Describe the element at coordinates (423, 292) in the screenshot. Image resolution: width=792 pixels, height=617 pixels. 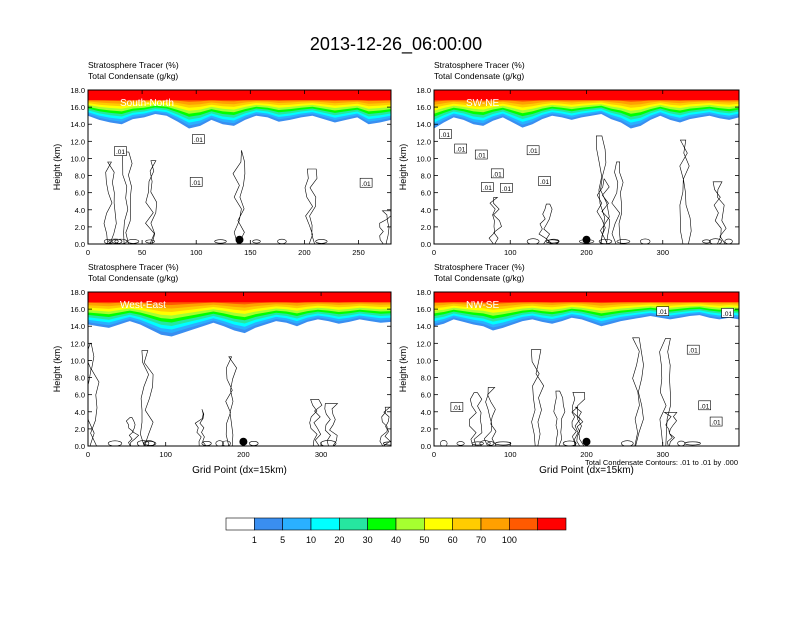
I see `y-tick-label: 18.0` at that location.